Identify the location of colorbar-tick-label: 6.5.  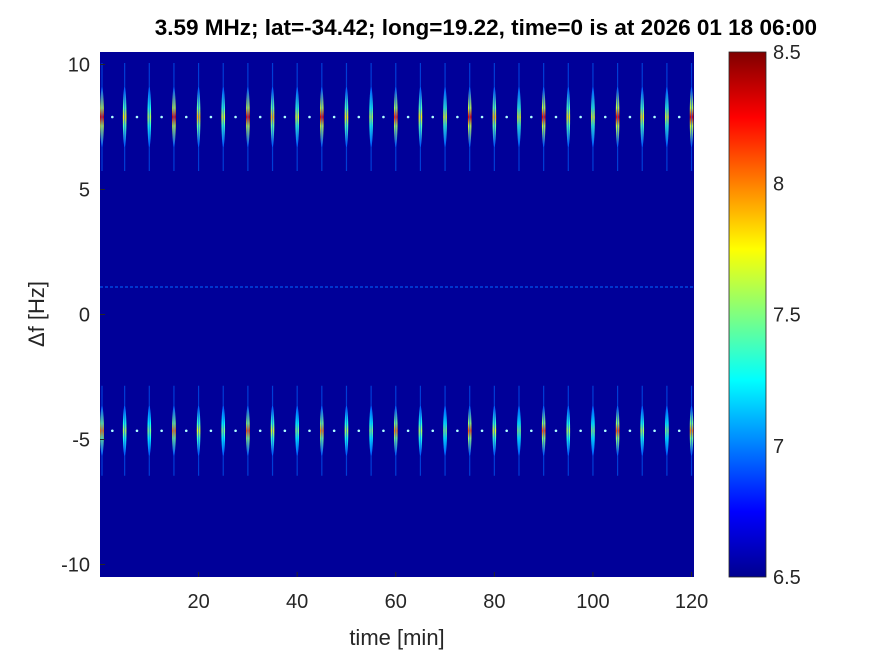
(787, 578).